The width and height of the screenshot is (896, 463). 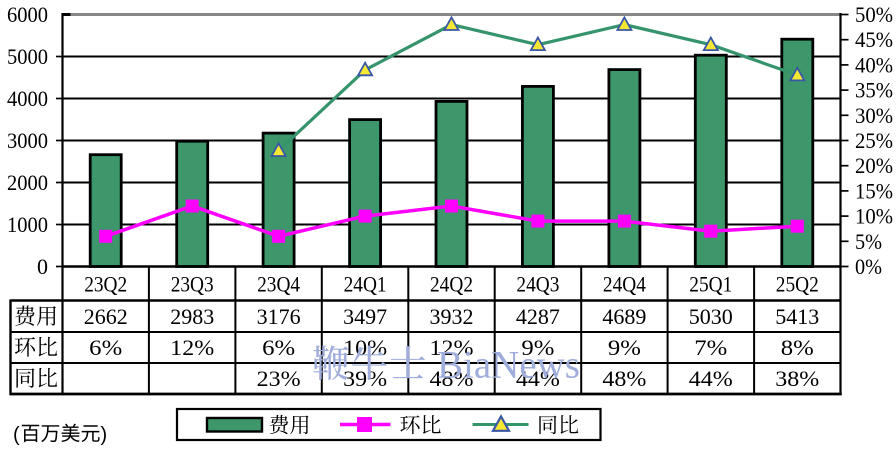 I want to click on svg-text: 24Q1, so click(x=365, y=284).